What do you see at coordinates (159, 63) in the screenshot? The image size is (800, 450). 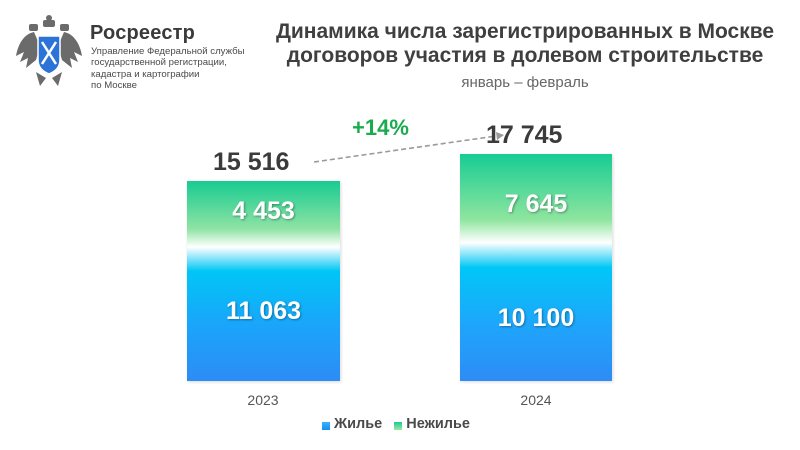 I see `org-description-line: государственной регистрации,` at bounding box center [159, 63].